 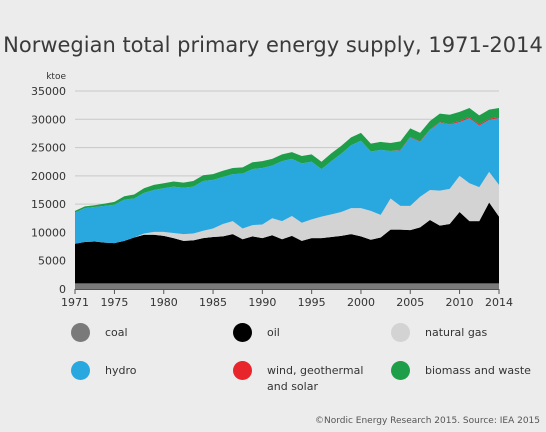 What do you see at coordinates (143, 332) in the screenshot?
I see `legend-item-coal: coal` at bounding box center [143, 332].